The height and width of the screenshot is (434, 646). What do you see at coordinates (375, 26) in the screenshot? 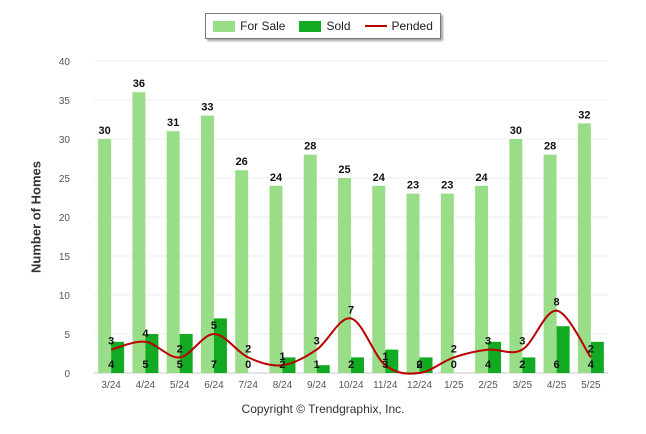
I see `legend-swatch-pended` at bounding box center [375, 26].